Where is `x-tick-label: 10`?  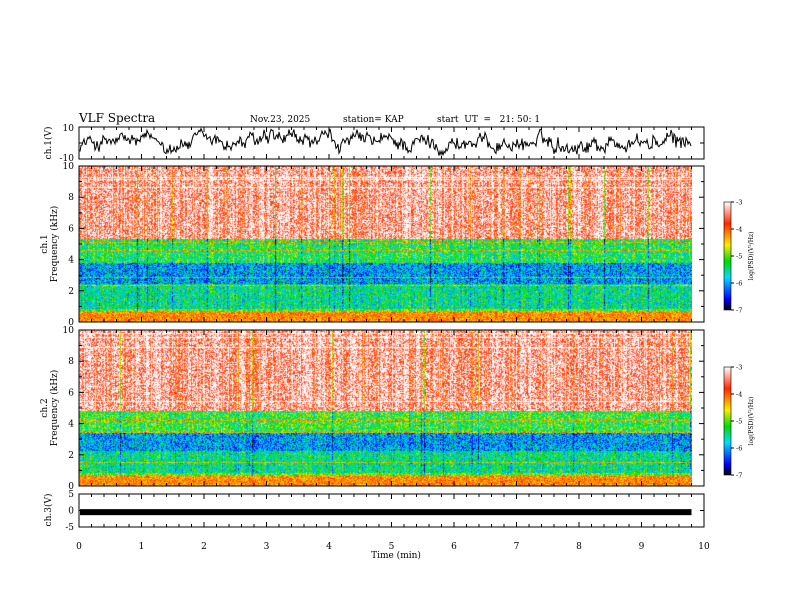 x-tick-label: 10 is located at coordinates (704, 547).